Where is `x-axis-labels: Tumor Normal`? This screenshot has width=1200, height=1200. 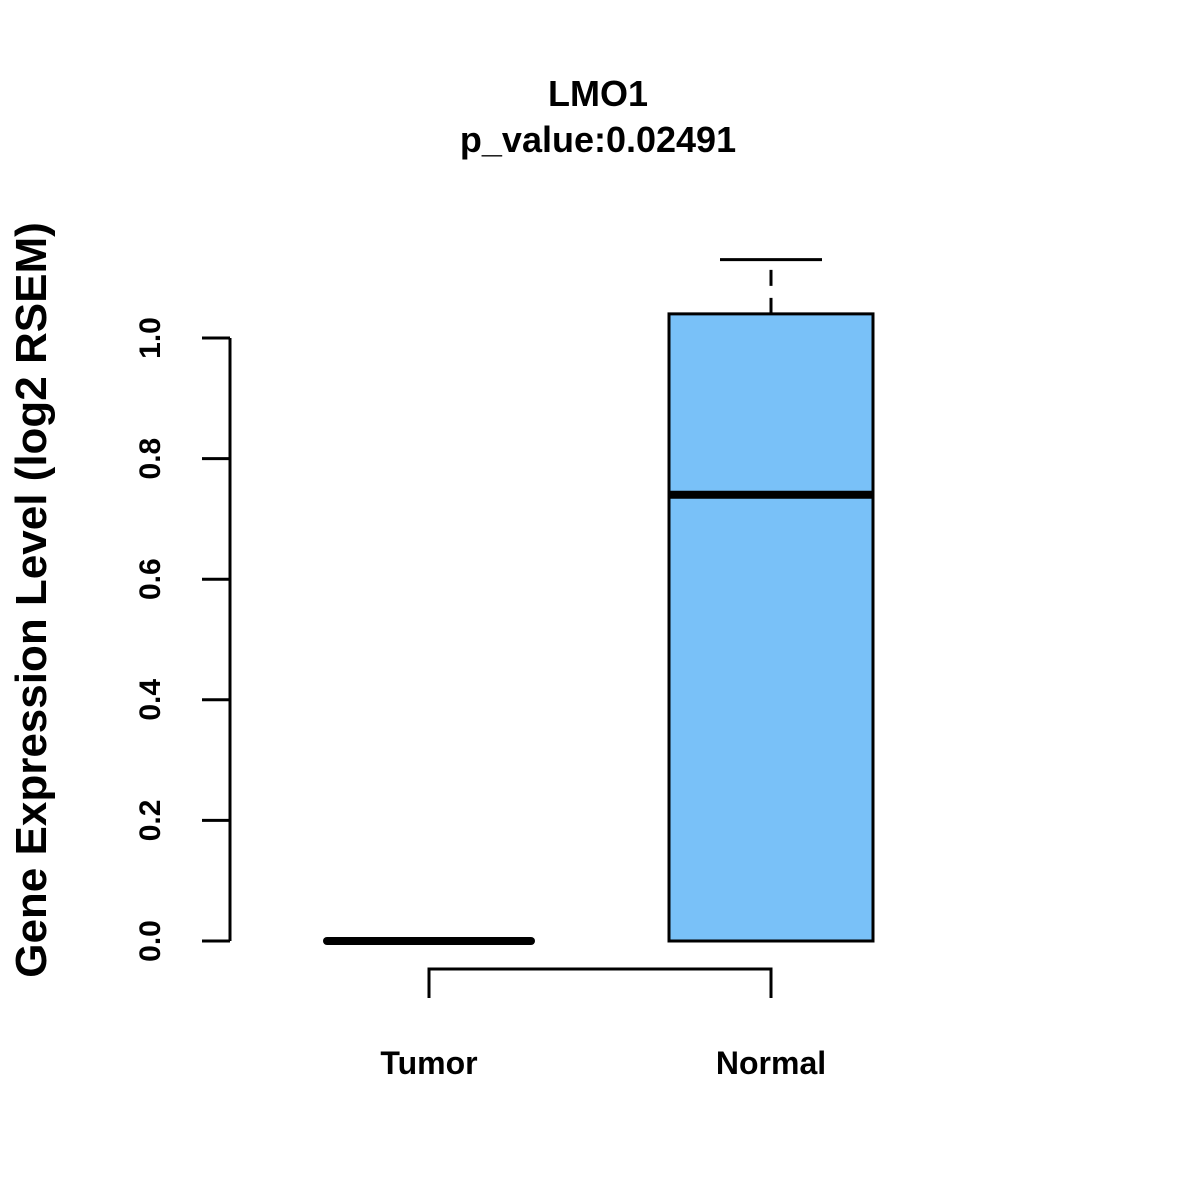
x-axis-labels: Tumor Normal is located at coordinates (603, 1063).